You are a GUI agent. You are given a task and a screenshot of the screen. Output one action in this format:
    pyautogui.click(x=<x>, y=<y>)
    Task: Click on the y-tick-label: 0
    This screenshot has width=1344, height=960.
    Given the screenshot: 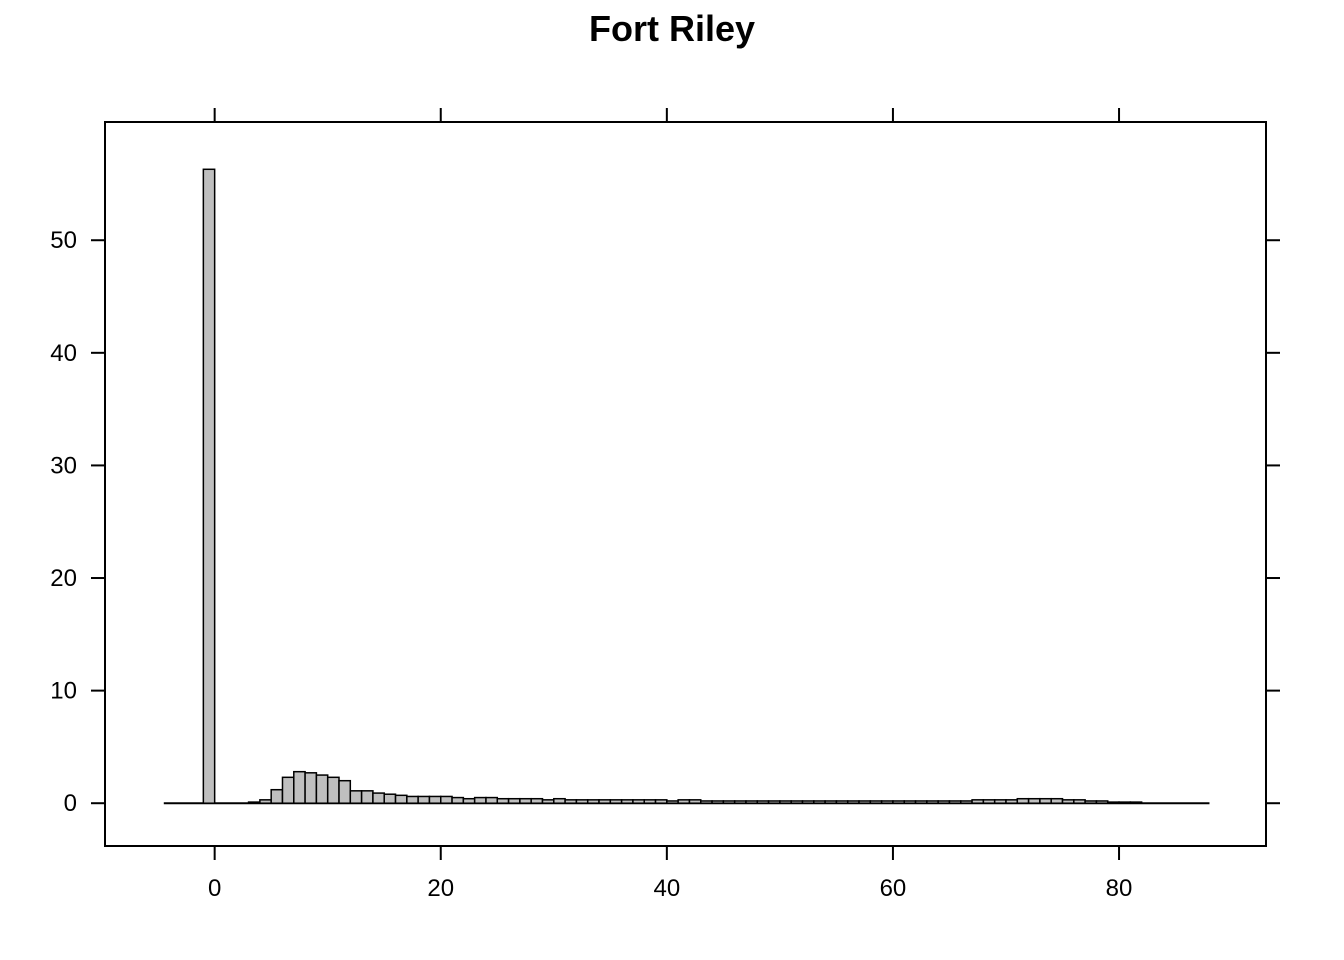 What is the action you would take?
    pyautogui.click(x=70, y=803)
    